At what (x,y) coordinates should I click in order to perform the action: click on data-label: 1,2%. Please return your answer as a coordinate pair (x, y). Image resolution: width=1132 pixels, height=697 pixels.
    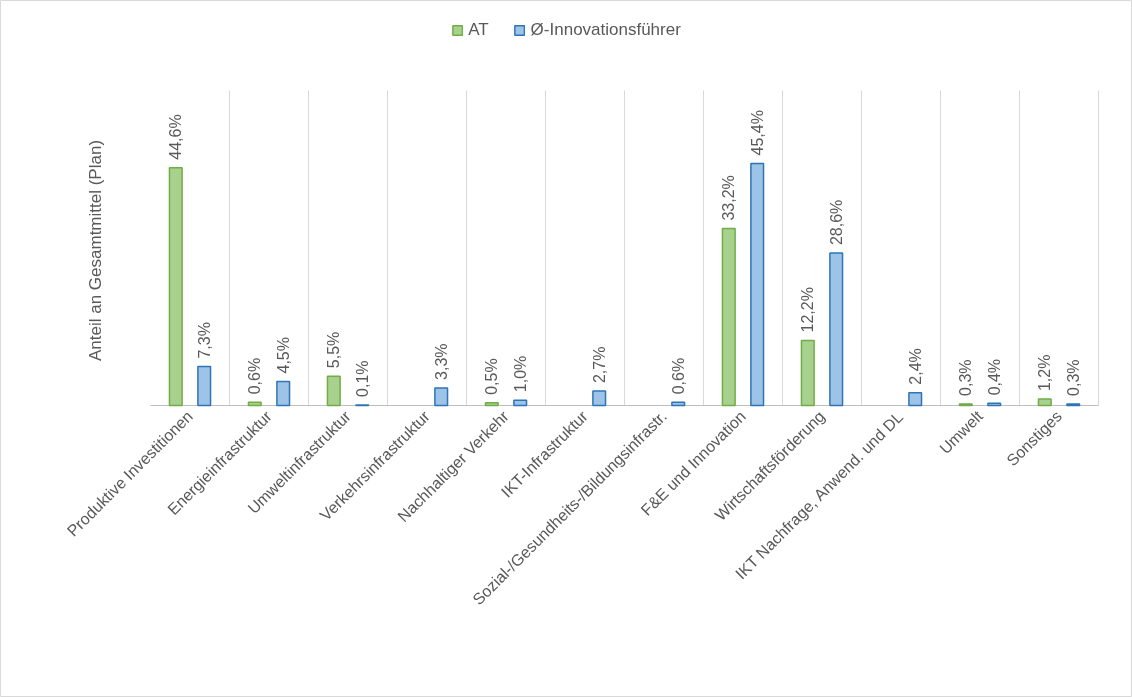
    Looking at the image, I should click on (1045, 373).